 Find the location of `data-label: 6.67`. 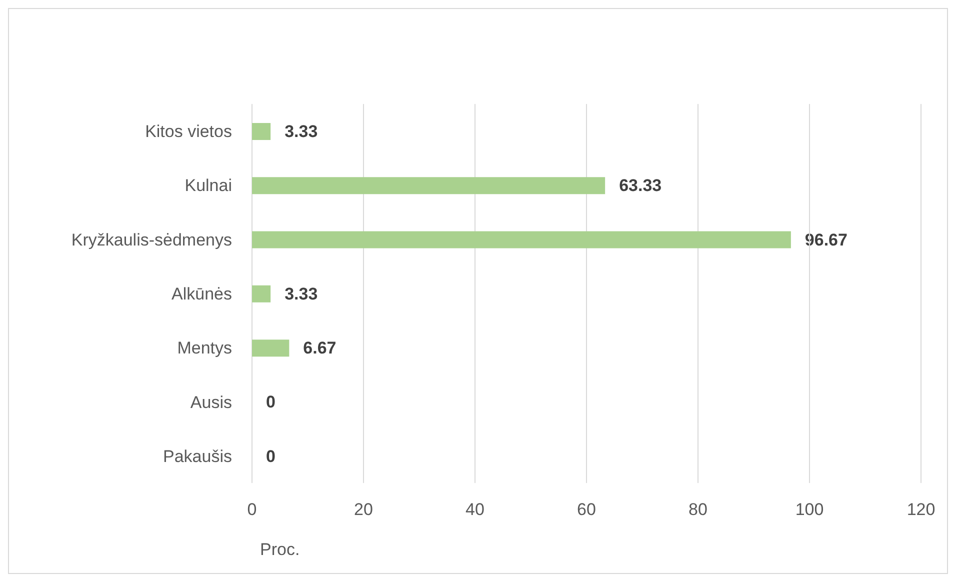

data-label: 6.67 is located at coordinates (319, 348).